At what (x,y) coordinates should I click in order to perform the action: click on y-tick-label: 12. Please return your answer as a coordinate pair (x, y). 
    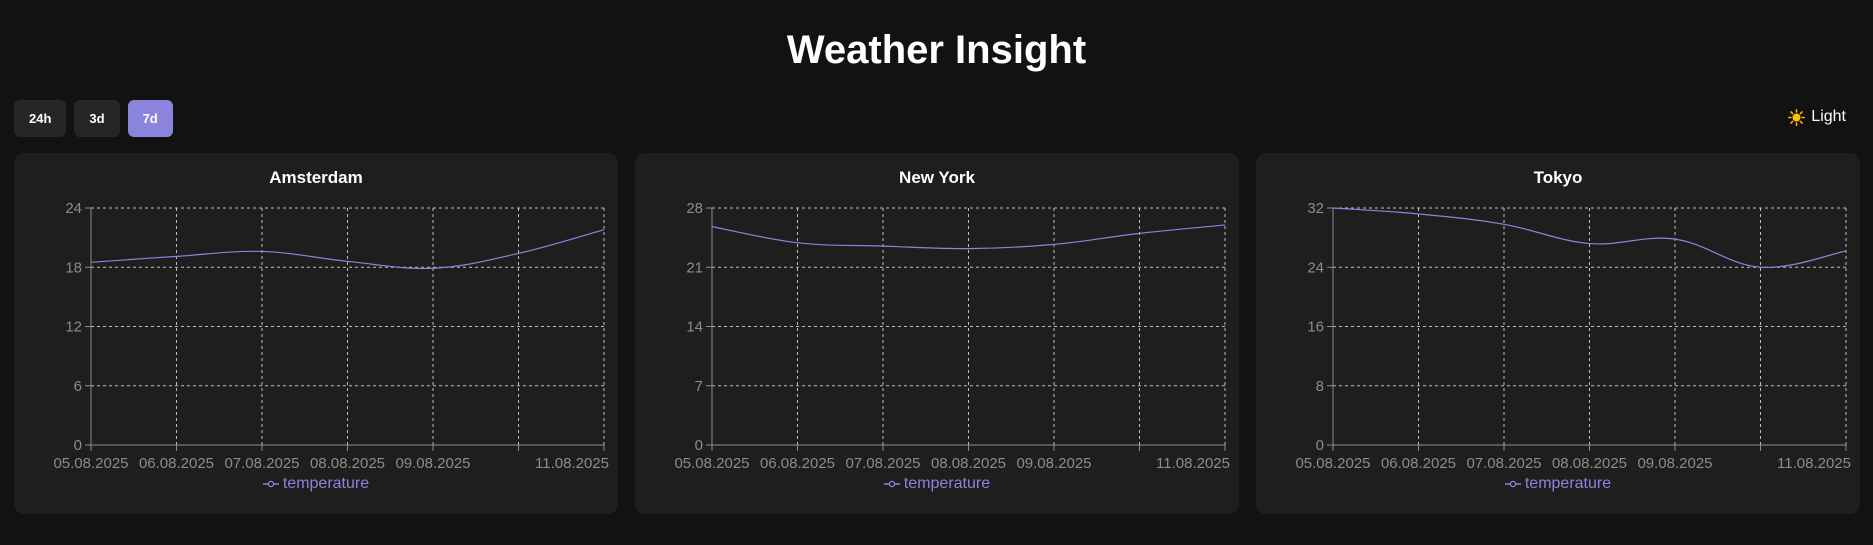
    Looking at the image, I should click on (73, 327).